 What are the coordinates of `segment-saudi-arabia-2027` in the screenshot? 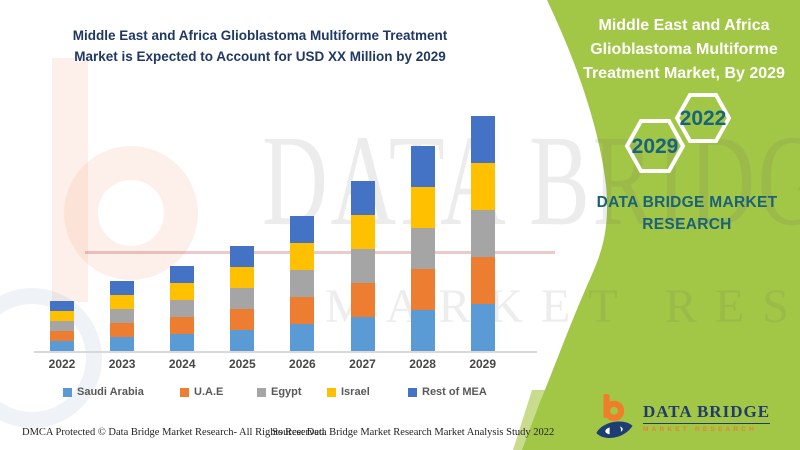 It's located at (362, 334).